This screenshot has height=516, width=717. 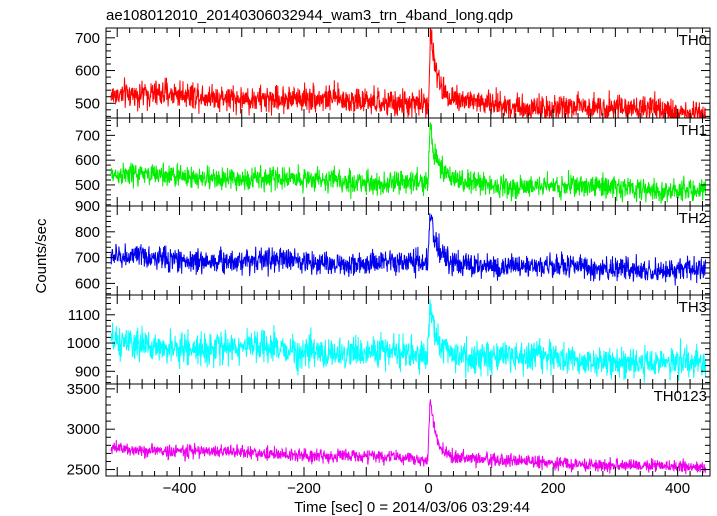 What do you see at coordinates (180, 488) in the screenshot?
I see `x-tick-label: −400` at bounding box center [180, 488].